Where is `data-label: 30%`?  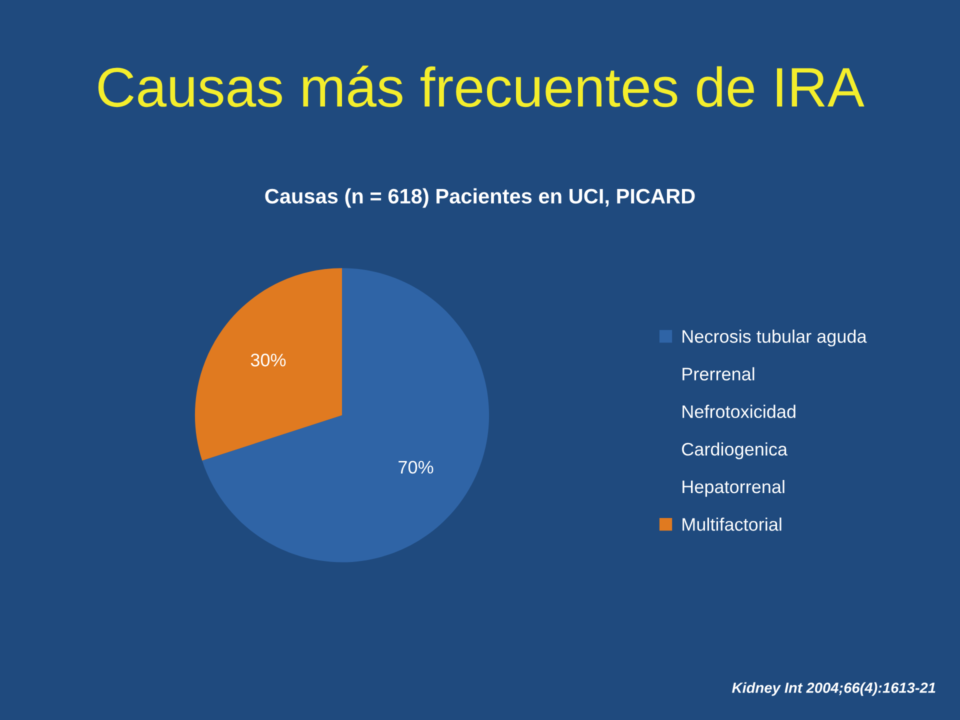
data-label: 30% is located at coordinates (268, 360).